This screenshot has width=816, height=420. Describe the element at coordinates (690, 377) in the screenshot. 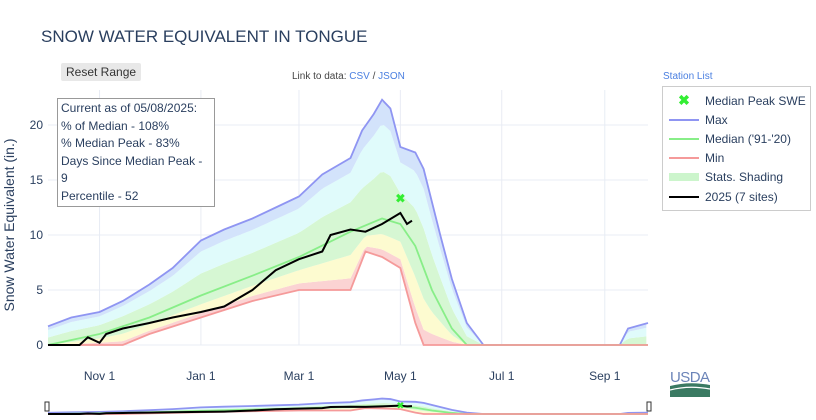

I see `svg-text: USDA` at that location.